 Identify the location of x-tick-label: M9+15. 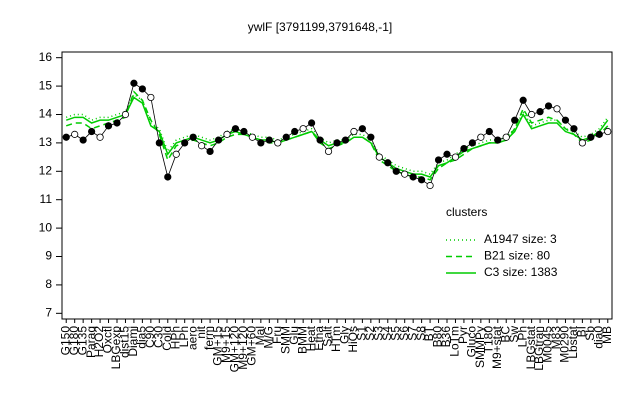
(226, 344).